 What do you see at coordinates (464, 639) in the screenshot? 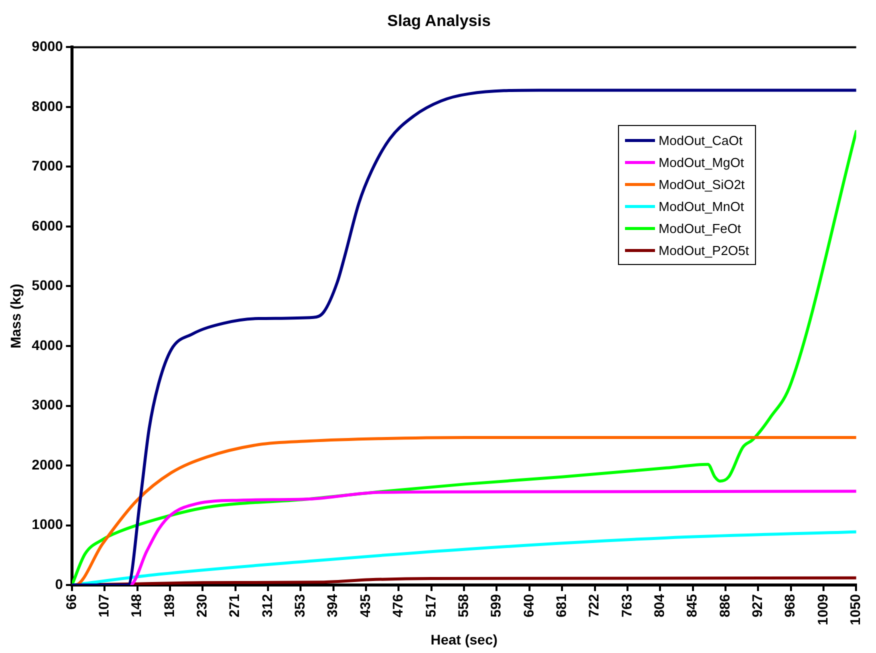
I see `x-axis-title: Heat (sec)` at bounding box center [464, 639].